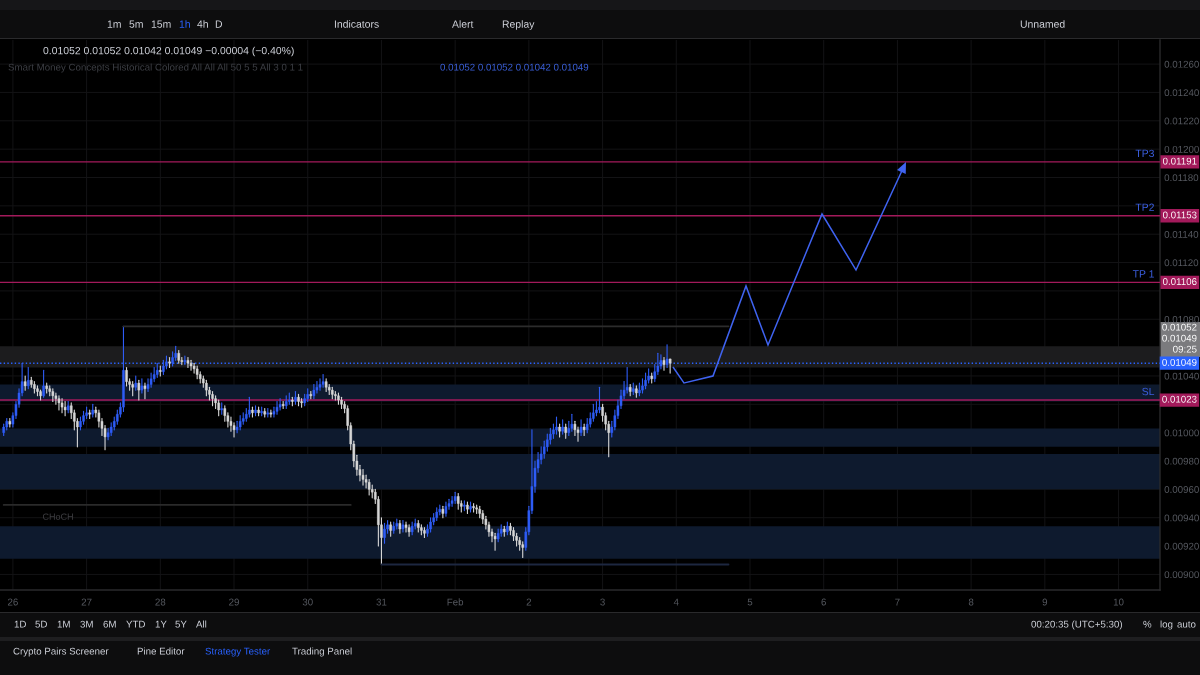 The image size is (1200, 675). Describe the element at coordinates (1179, 362) in the screenshot. I see `annotation: 0.01049` at that location.